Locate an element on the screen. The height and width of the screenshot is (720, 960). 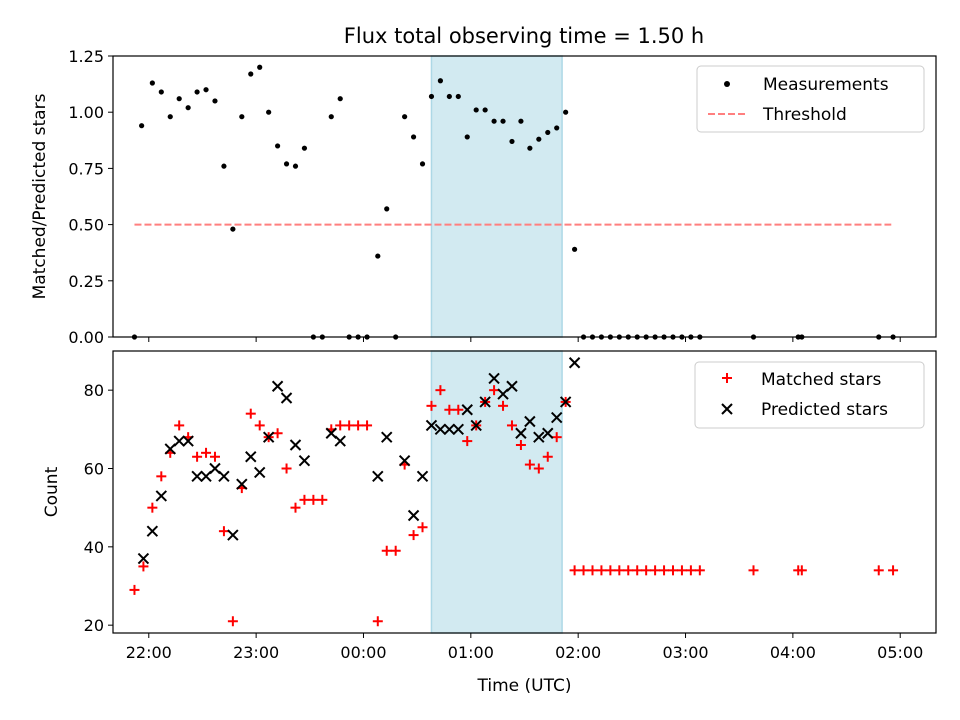
count-x-axis-ticks: 22:00 23:00 00:00 01:00 02:00 03:00 04:00 05:00 is located at coordinates (524, 647).